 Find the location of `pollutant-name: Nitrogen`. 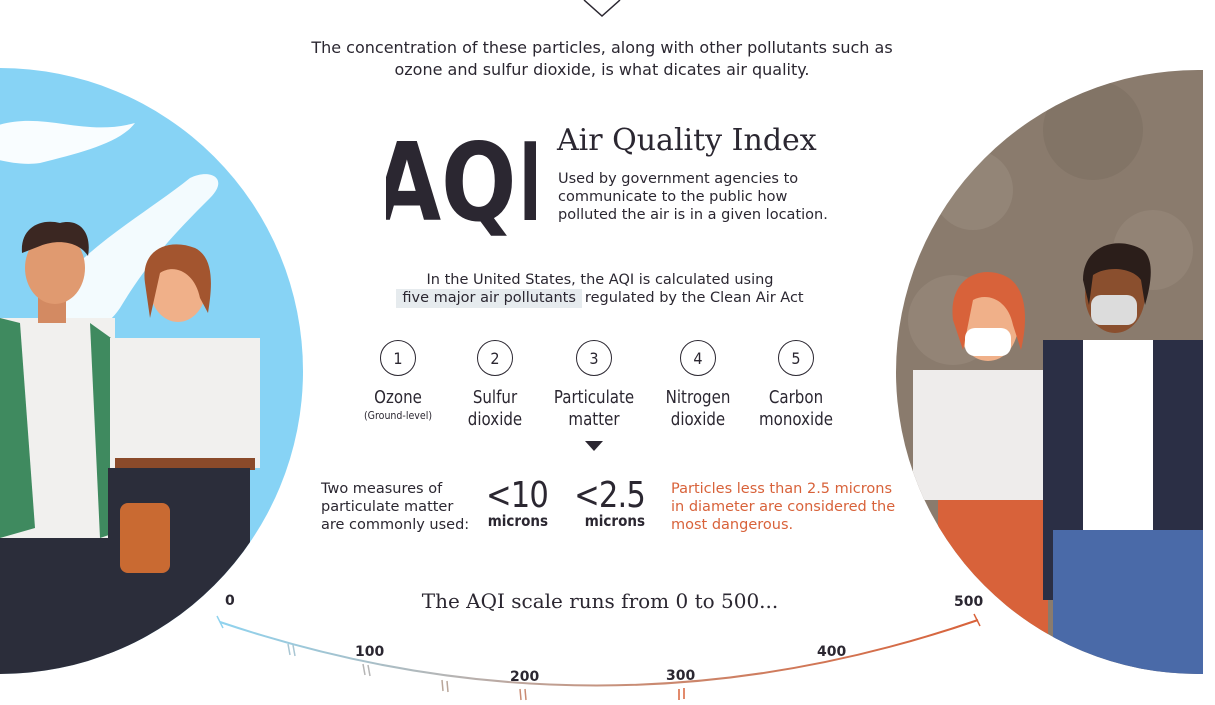

pollutant-name: Nitrogen is located at coordinates (698, 398).